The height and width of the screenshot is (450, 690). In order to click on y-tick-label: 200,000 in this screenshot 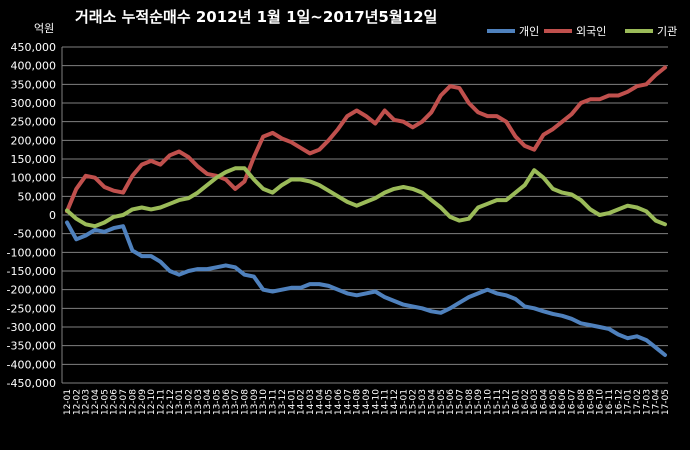, I will do `click(34, 140)`.